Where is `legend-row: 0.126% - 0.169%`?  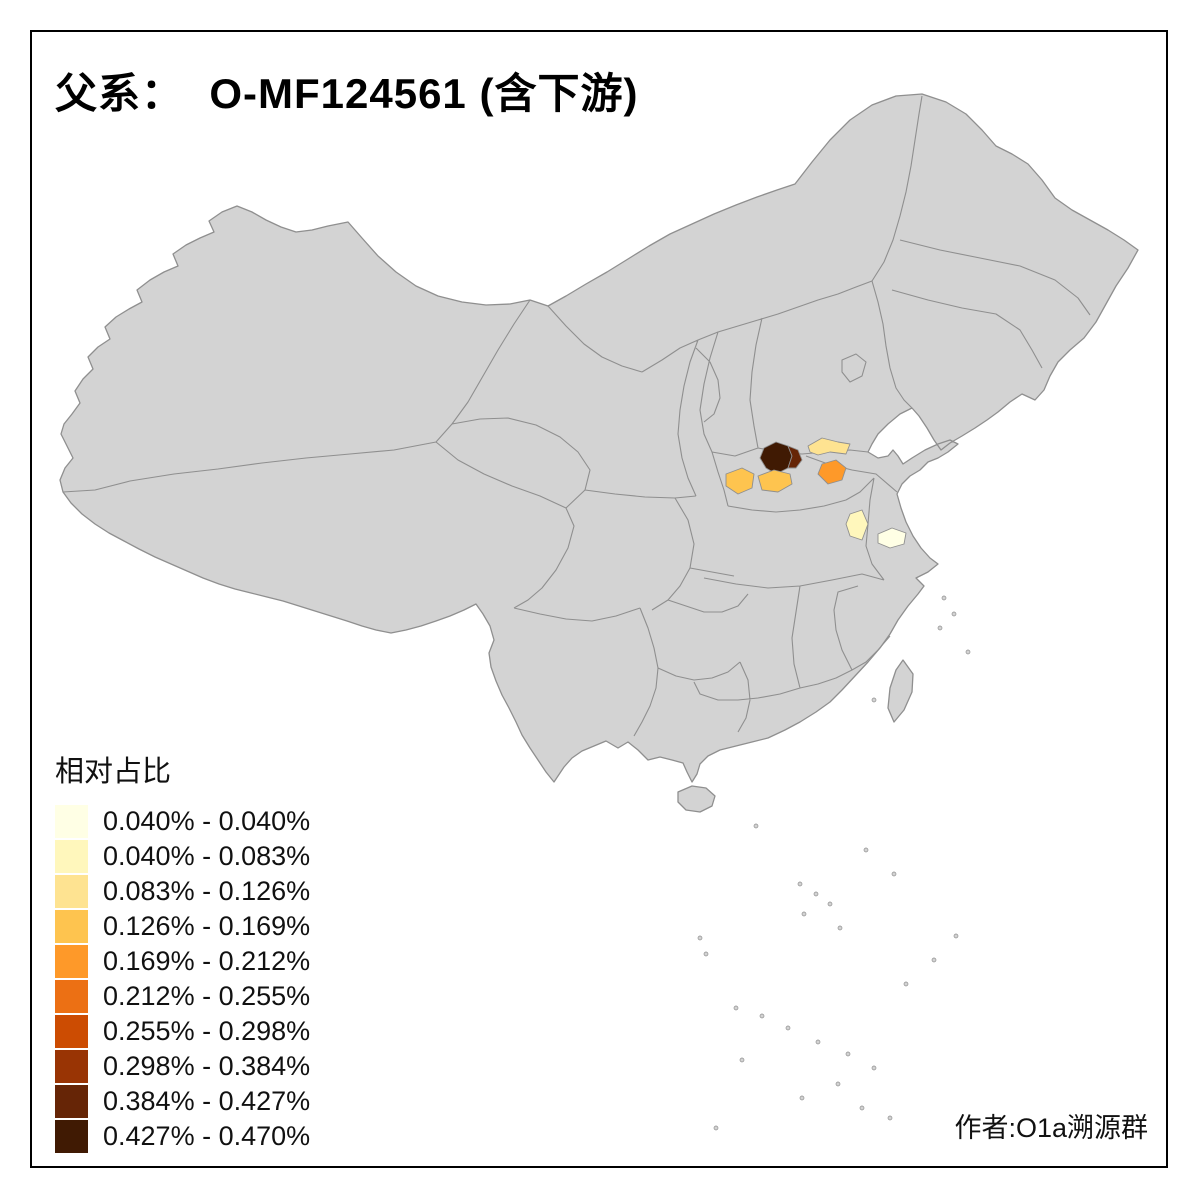 legend-row: 0.126% - 0.169% is located at coordinates (182, 926).